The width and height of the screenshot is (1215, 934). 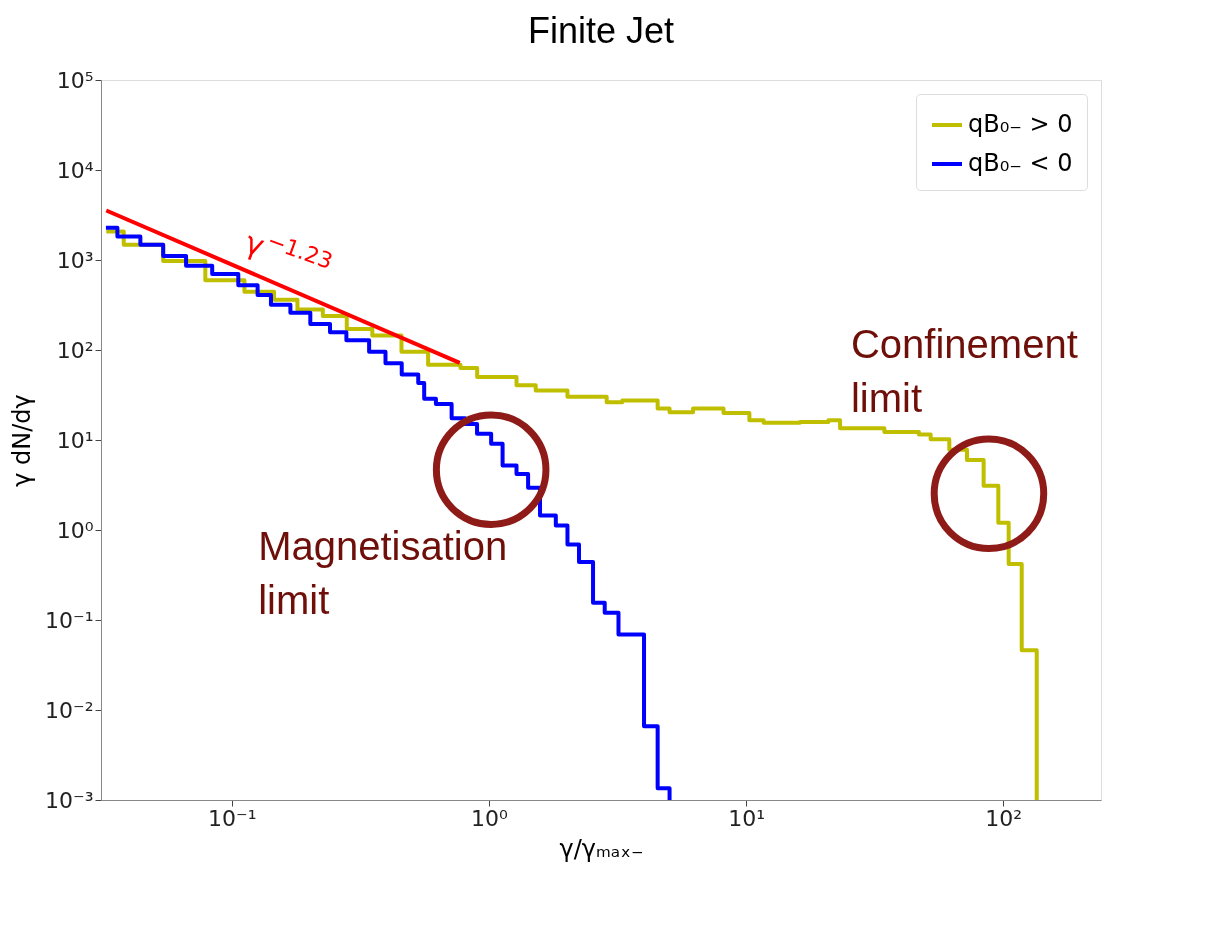 I want to click on x-tick-label: 10², so click(x=1004, y=818).